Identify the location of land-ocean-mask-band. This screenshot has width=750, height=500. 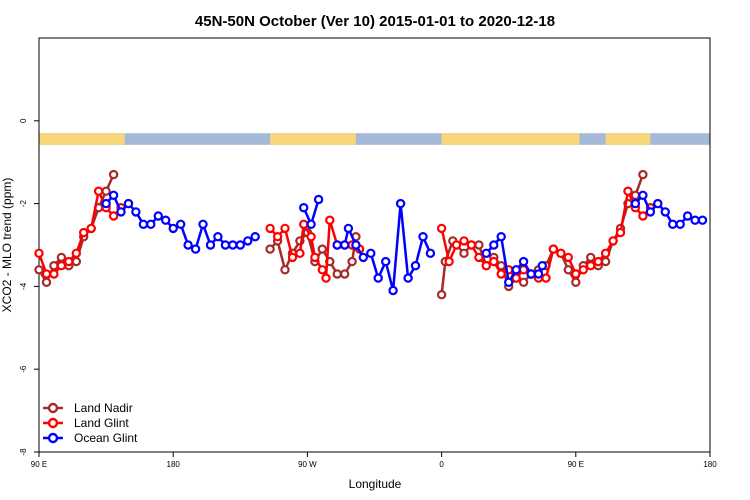
(374, 139).